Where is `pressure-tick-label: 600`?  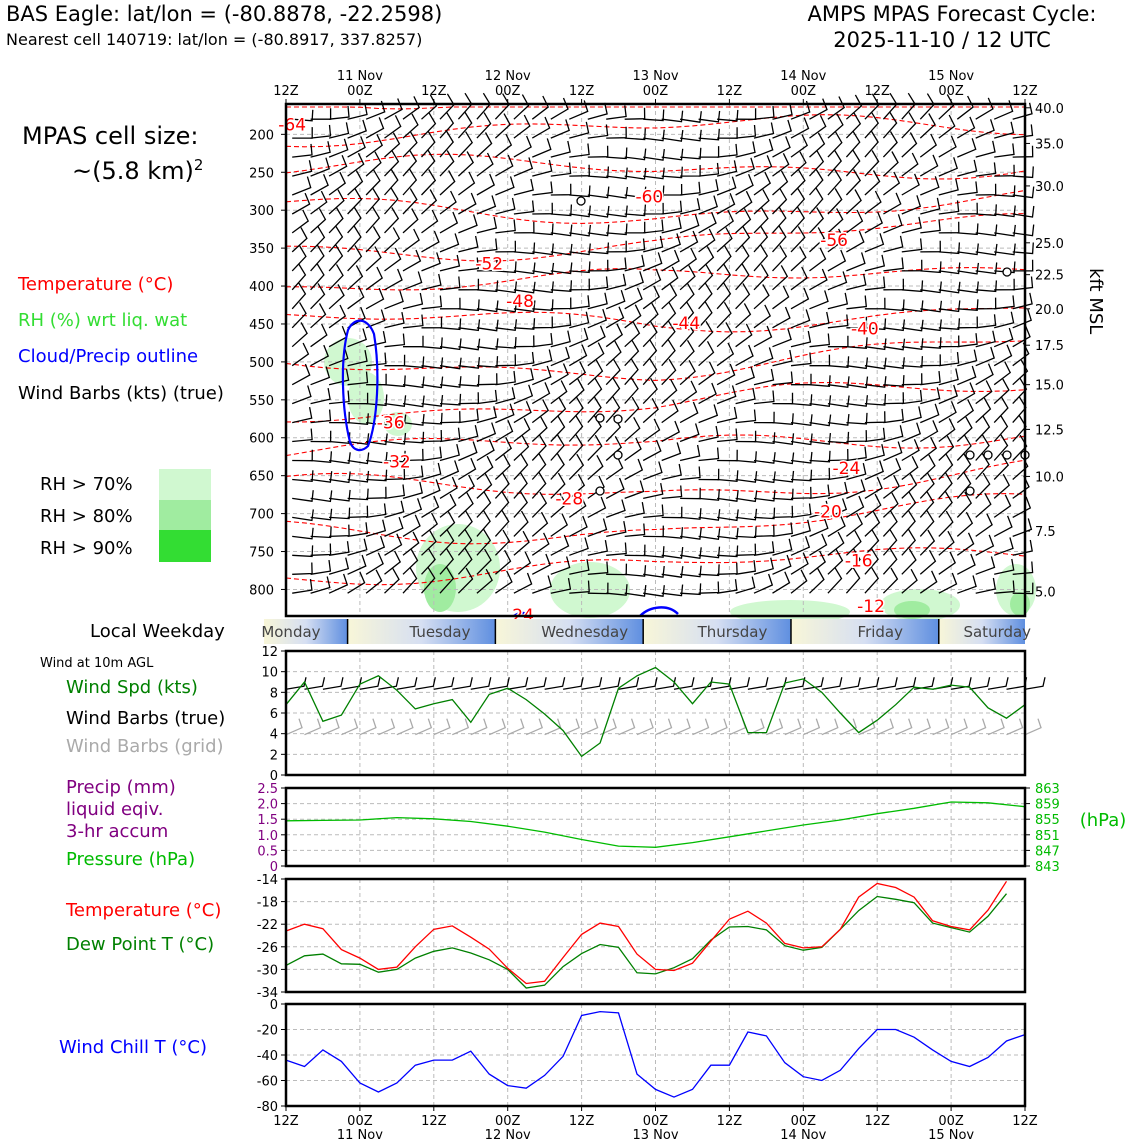
pressure-tick-label: 600 is located at coordinates (261, 439).